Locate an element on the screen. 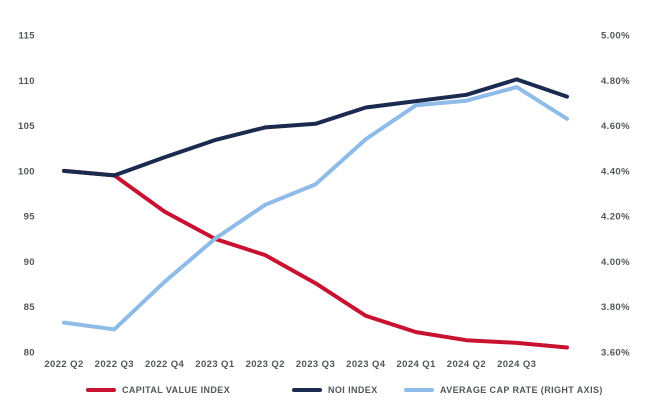 Image resolution: width=648 pixels, height=405 pixels. x-axis-tick-label: 2022 Q4 is located at coordinates (165, 364).